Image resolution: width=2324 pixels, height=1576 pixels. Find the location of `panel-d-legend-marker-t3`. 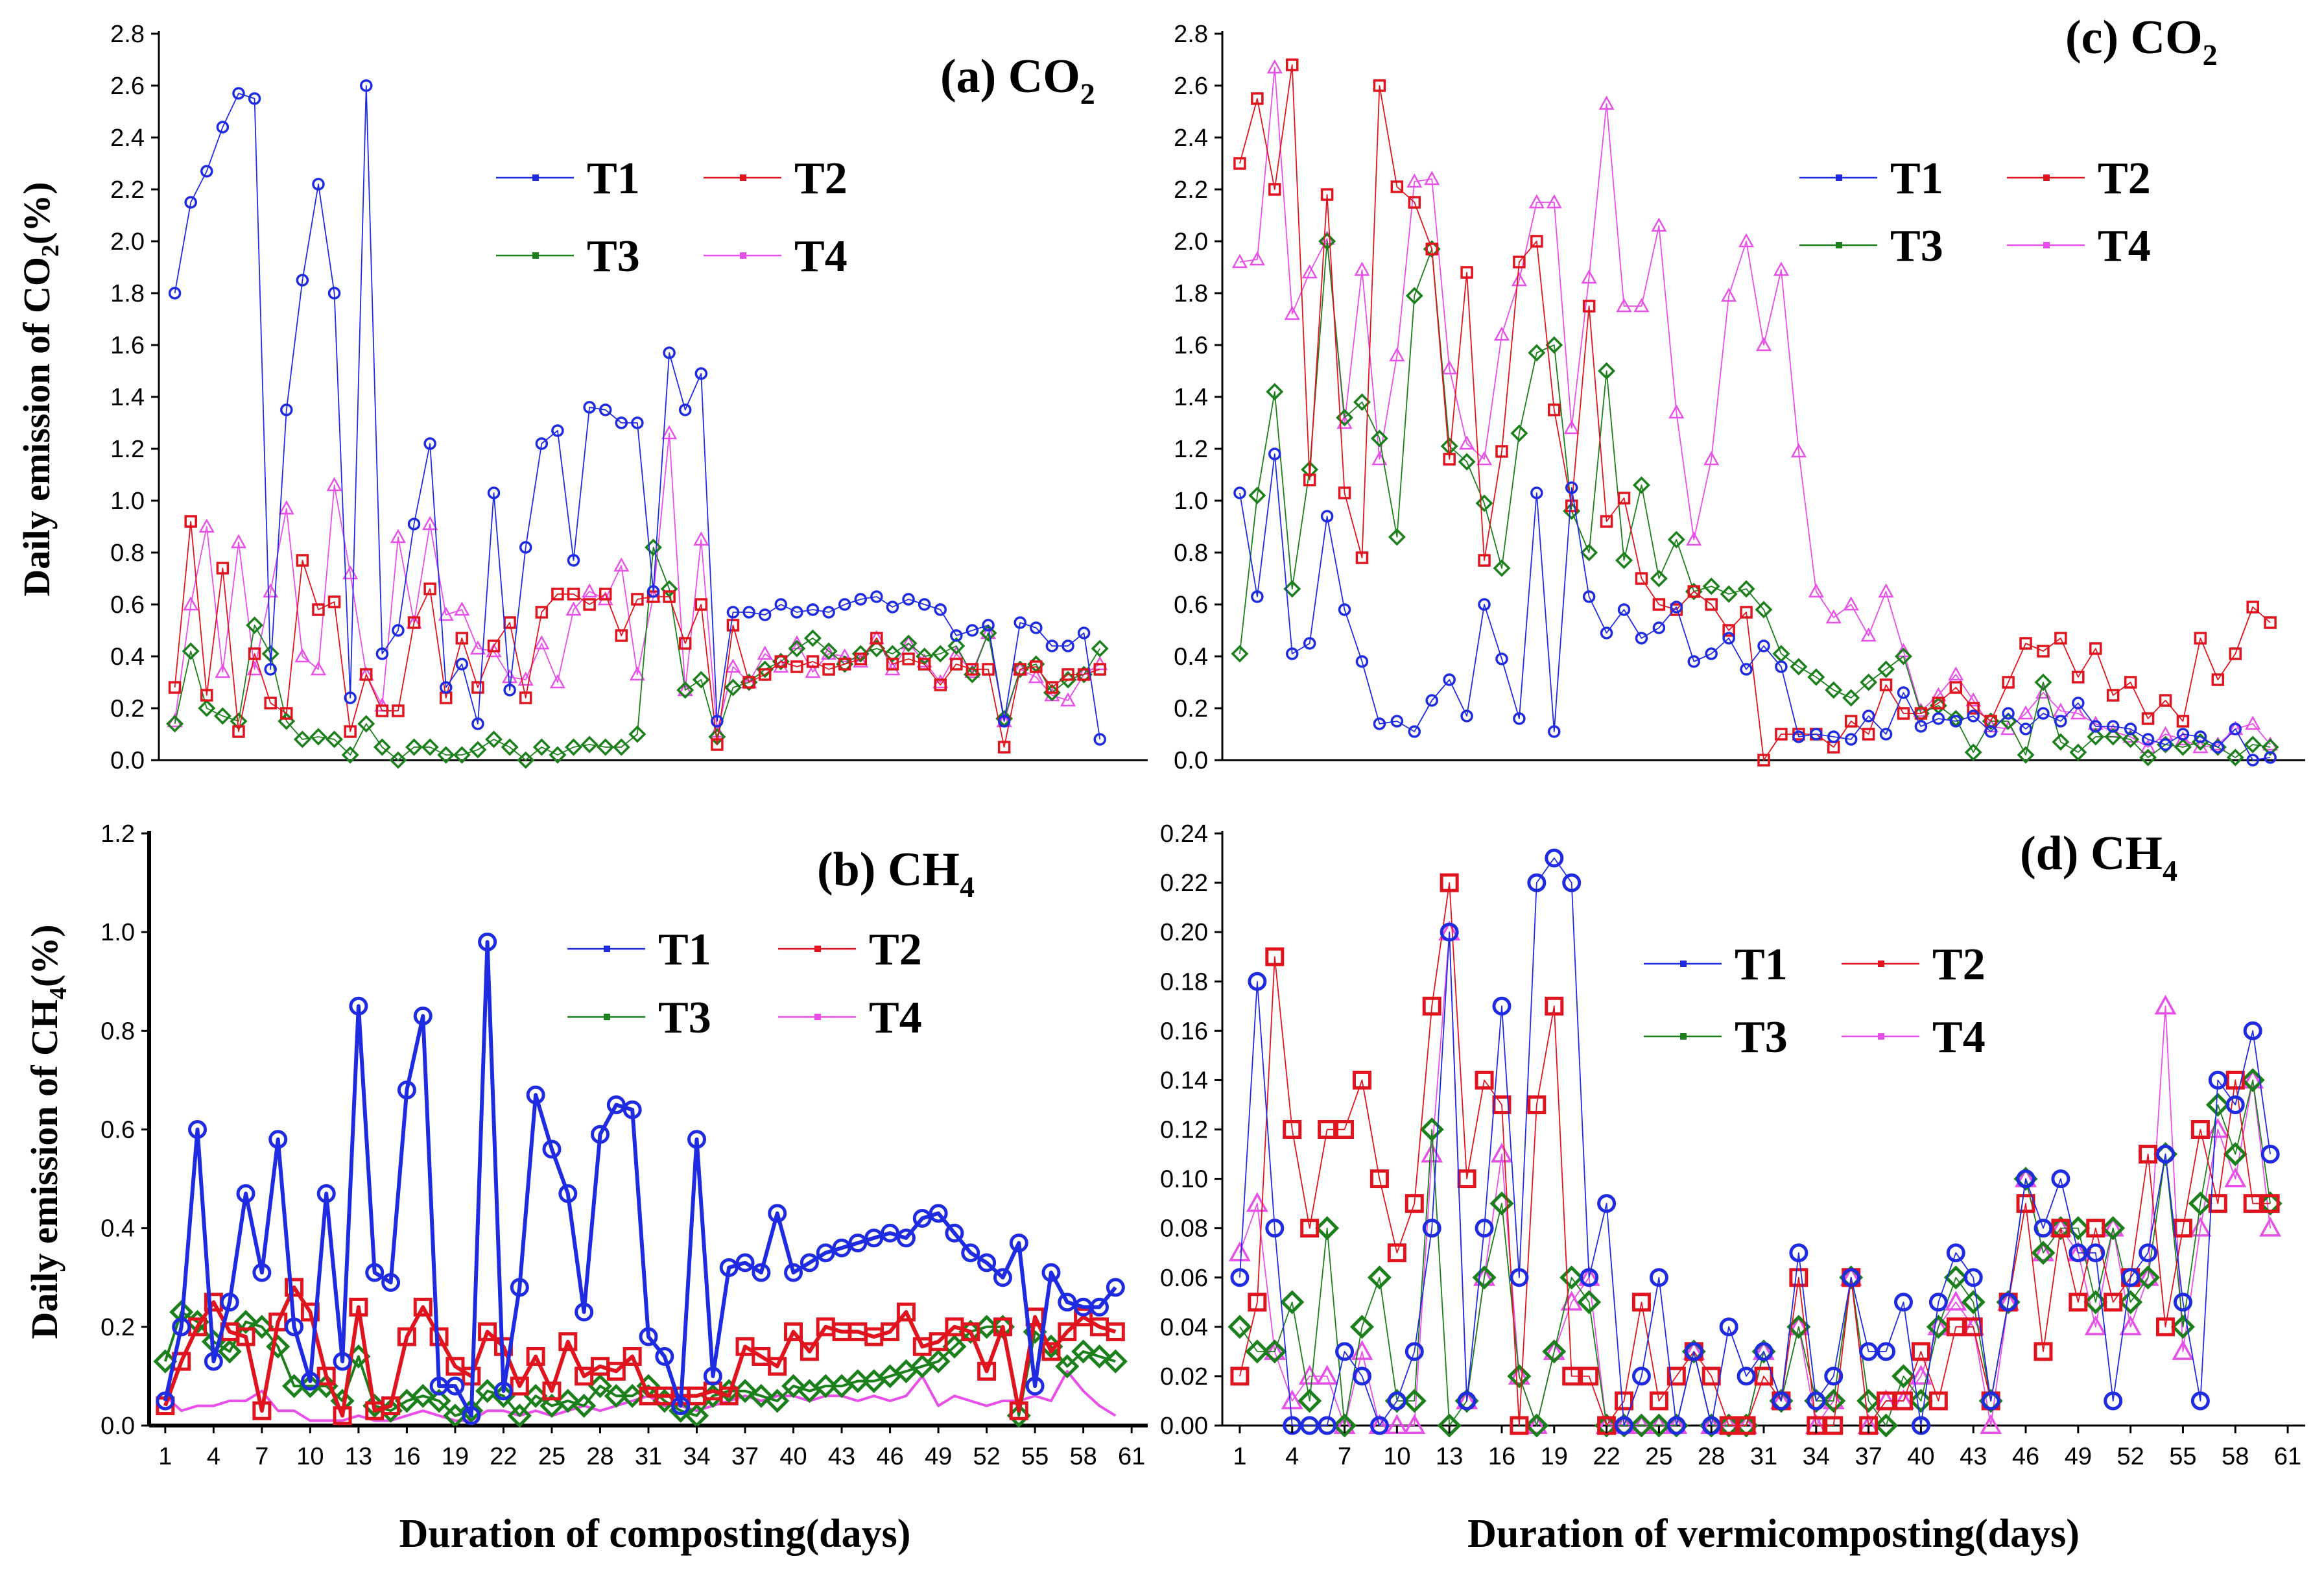

panel-d-legend-marker-t3 is located at coordinates (1683, 1036).